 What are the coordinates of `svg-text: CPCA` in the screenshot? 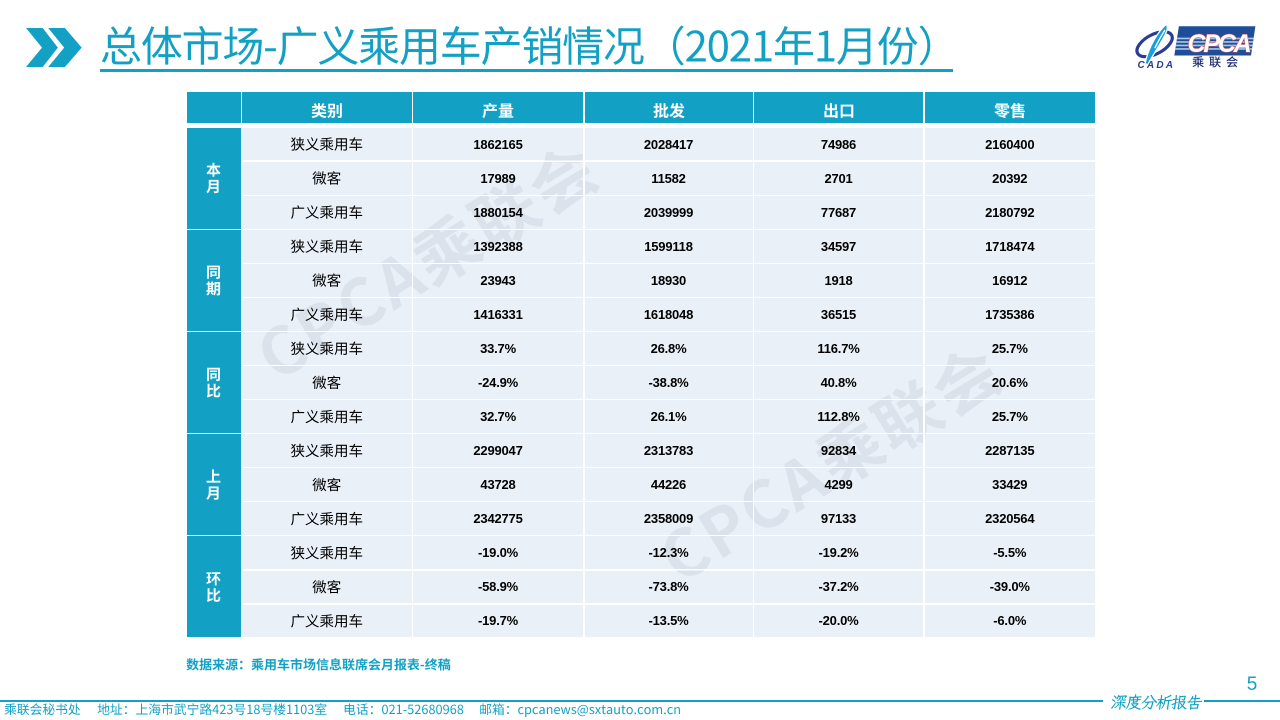 It's located at (1219, 44).